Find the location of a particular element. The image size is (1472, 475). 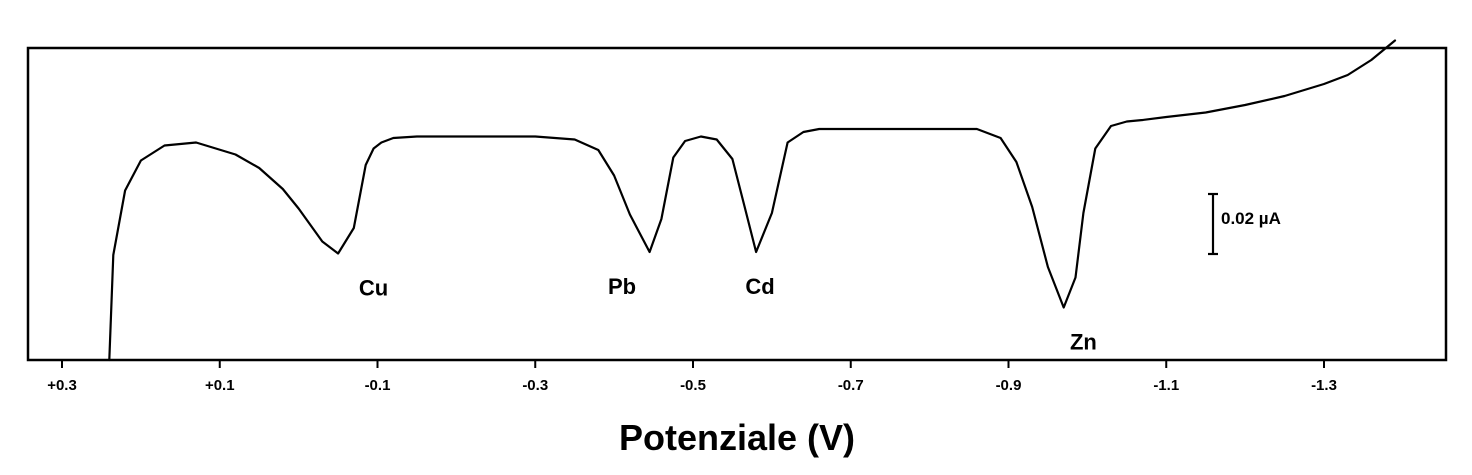

peak-label-cu: Cu is located at coordinates (373, 288).